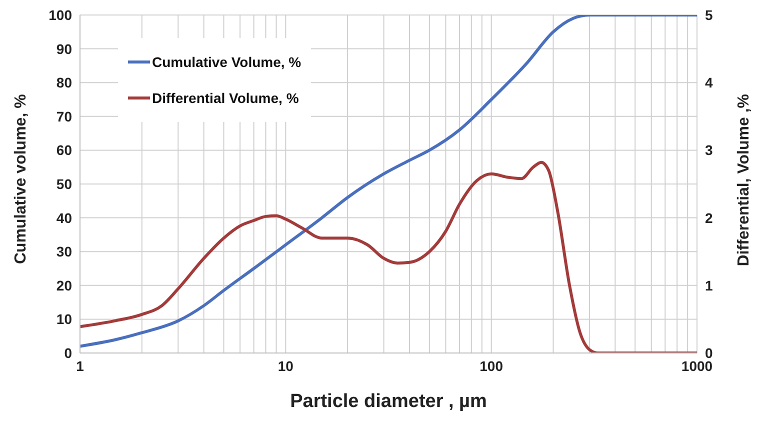 This screenshot has height=421, width=765. What do you see at coordinates (744, 180) in the screenshot?
I see `y2-axis-title: Differential, Volume ,%` at bounding box center [744, 180].